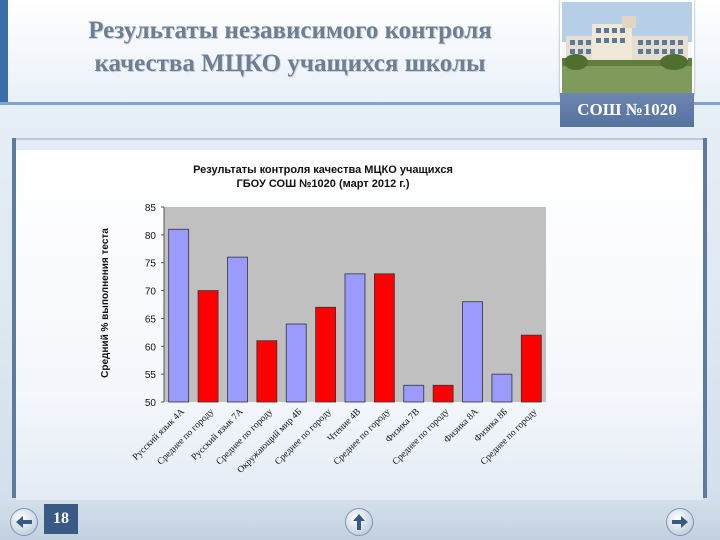 The image size is (720, 540). Describe the element at coordinates (151, 347) in the screenshot. I see `y-tick-label: 60` at that location.